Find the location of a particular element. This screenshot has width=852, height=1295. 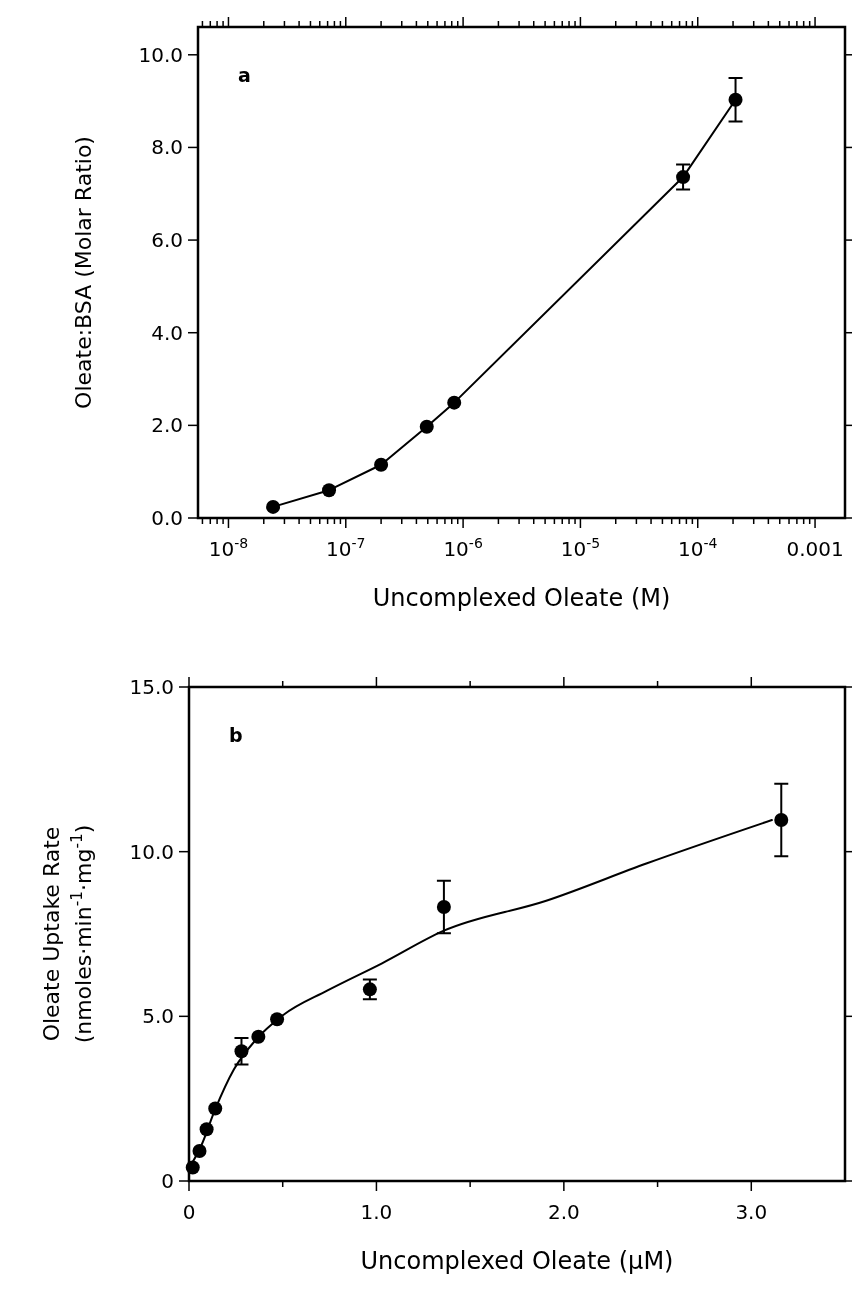

x-tick-label: 10$^{-4}$ is located at coordinates (698, 548).